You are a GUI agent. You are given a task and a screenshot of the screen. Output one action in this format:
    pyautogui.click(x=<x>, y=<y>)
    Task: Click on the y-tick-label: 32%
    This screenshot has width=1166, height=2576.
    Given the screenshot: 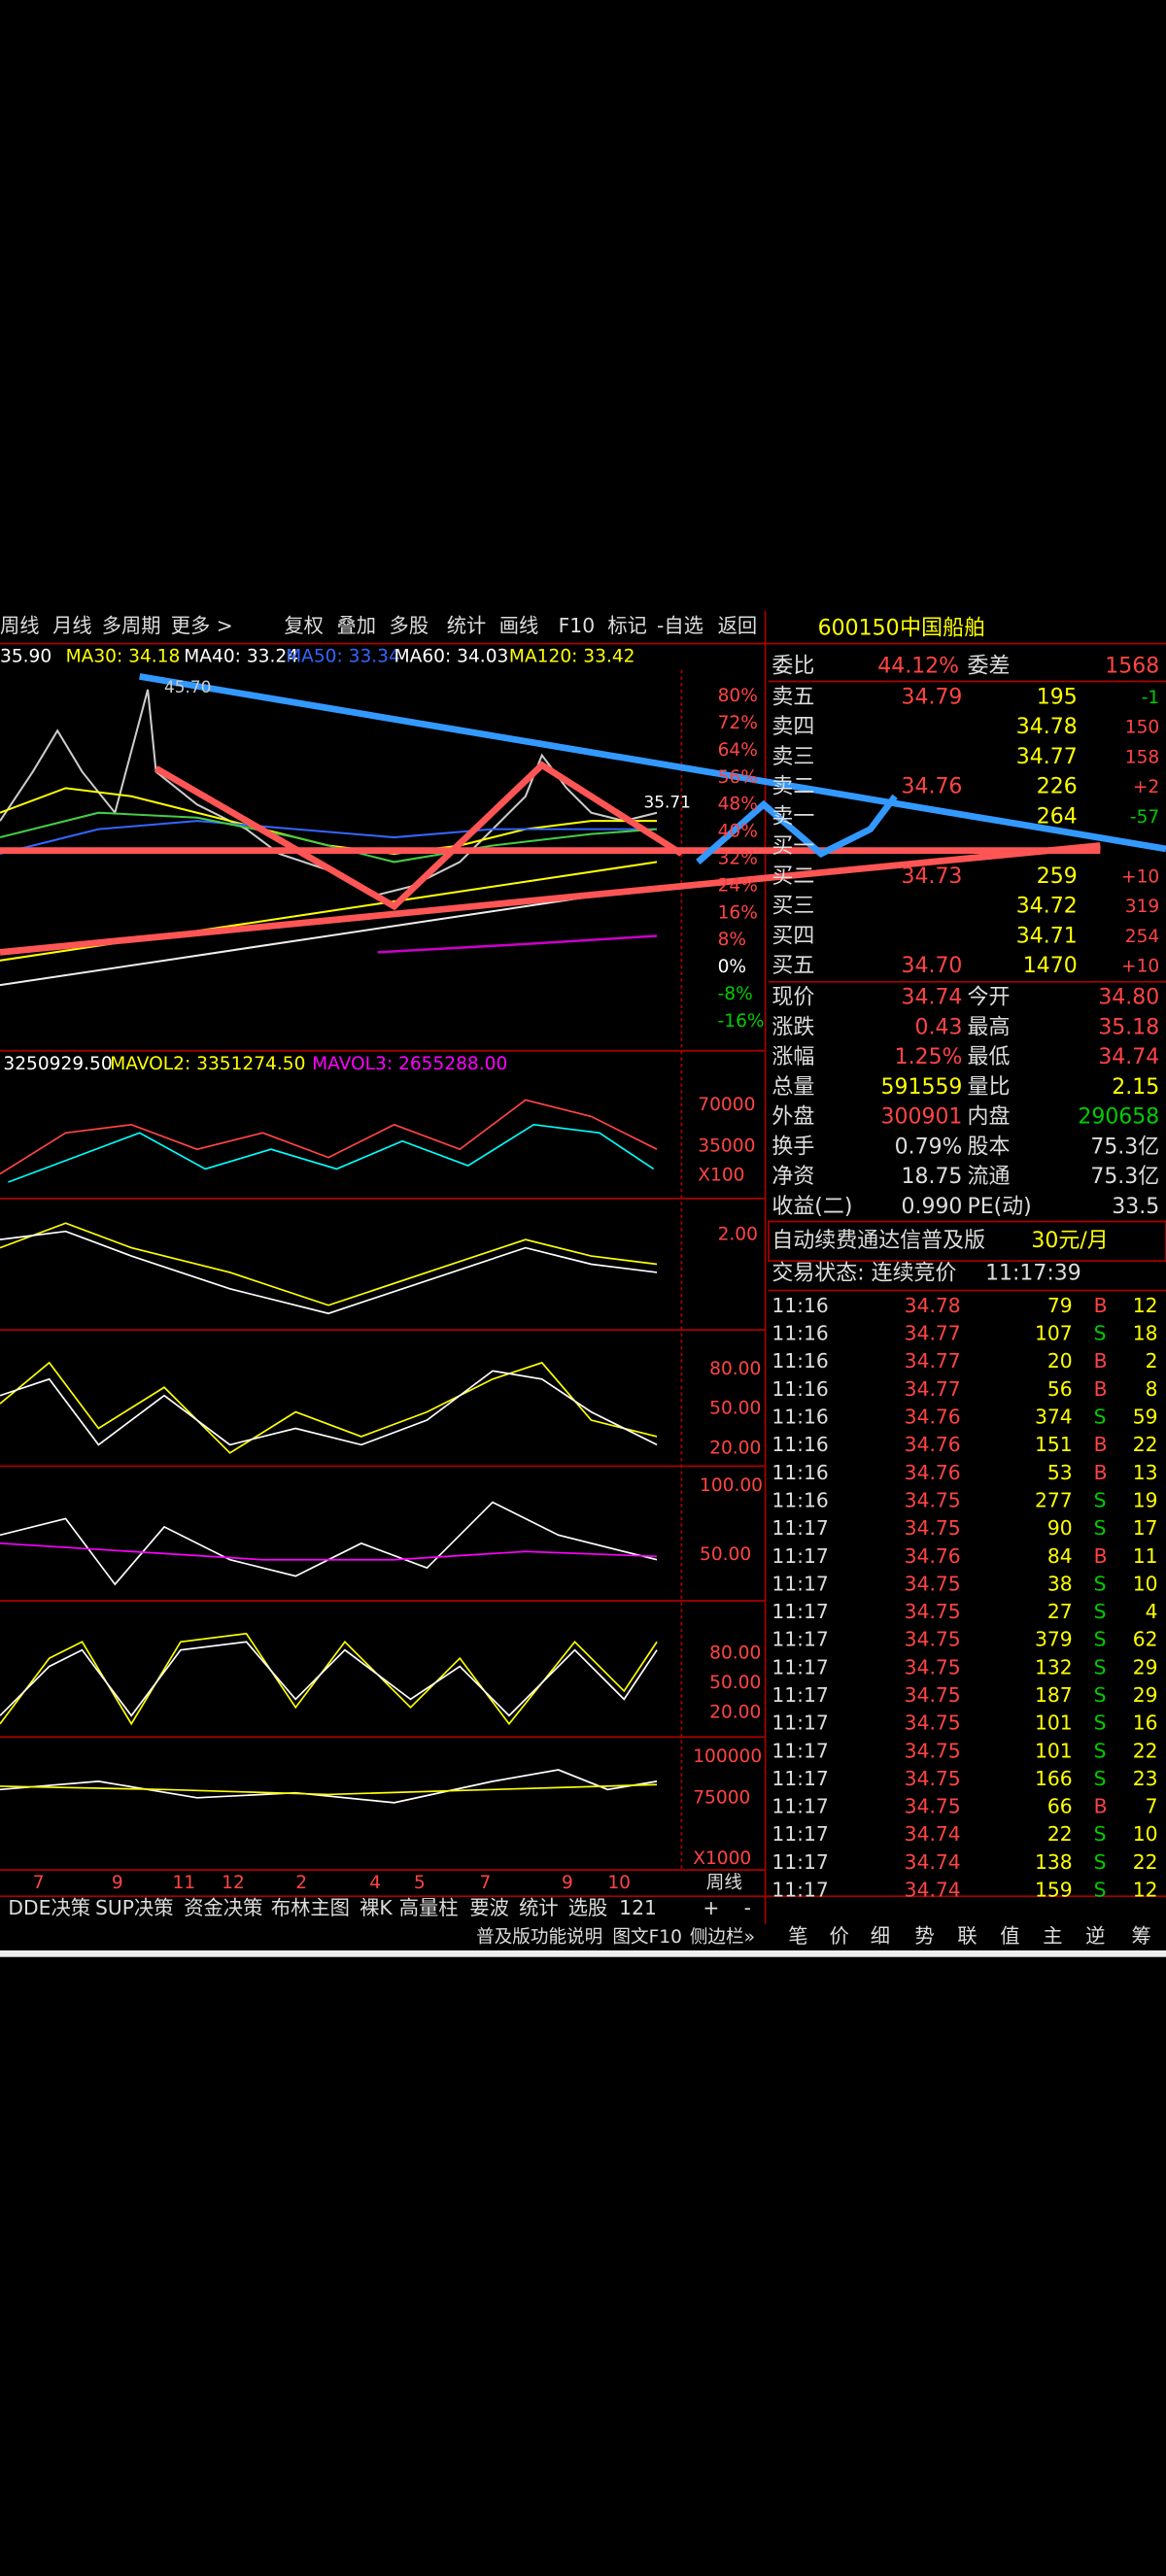 What is the action you would take?
    pyautogui.click(x=738, y=859)
    